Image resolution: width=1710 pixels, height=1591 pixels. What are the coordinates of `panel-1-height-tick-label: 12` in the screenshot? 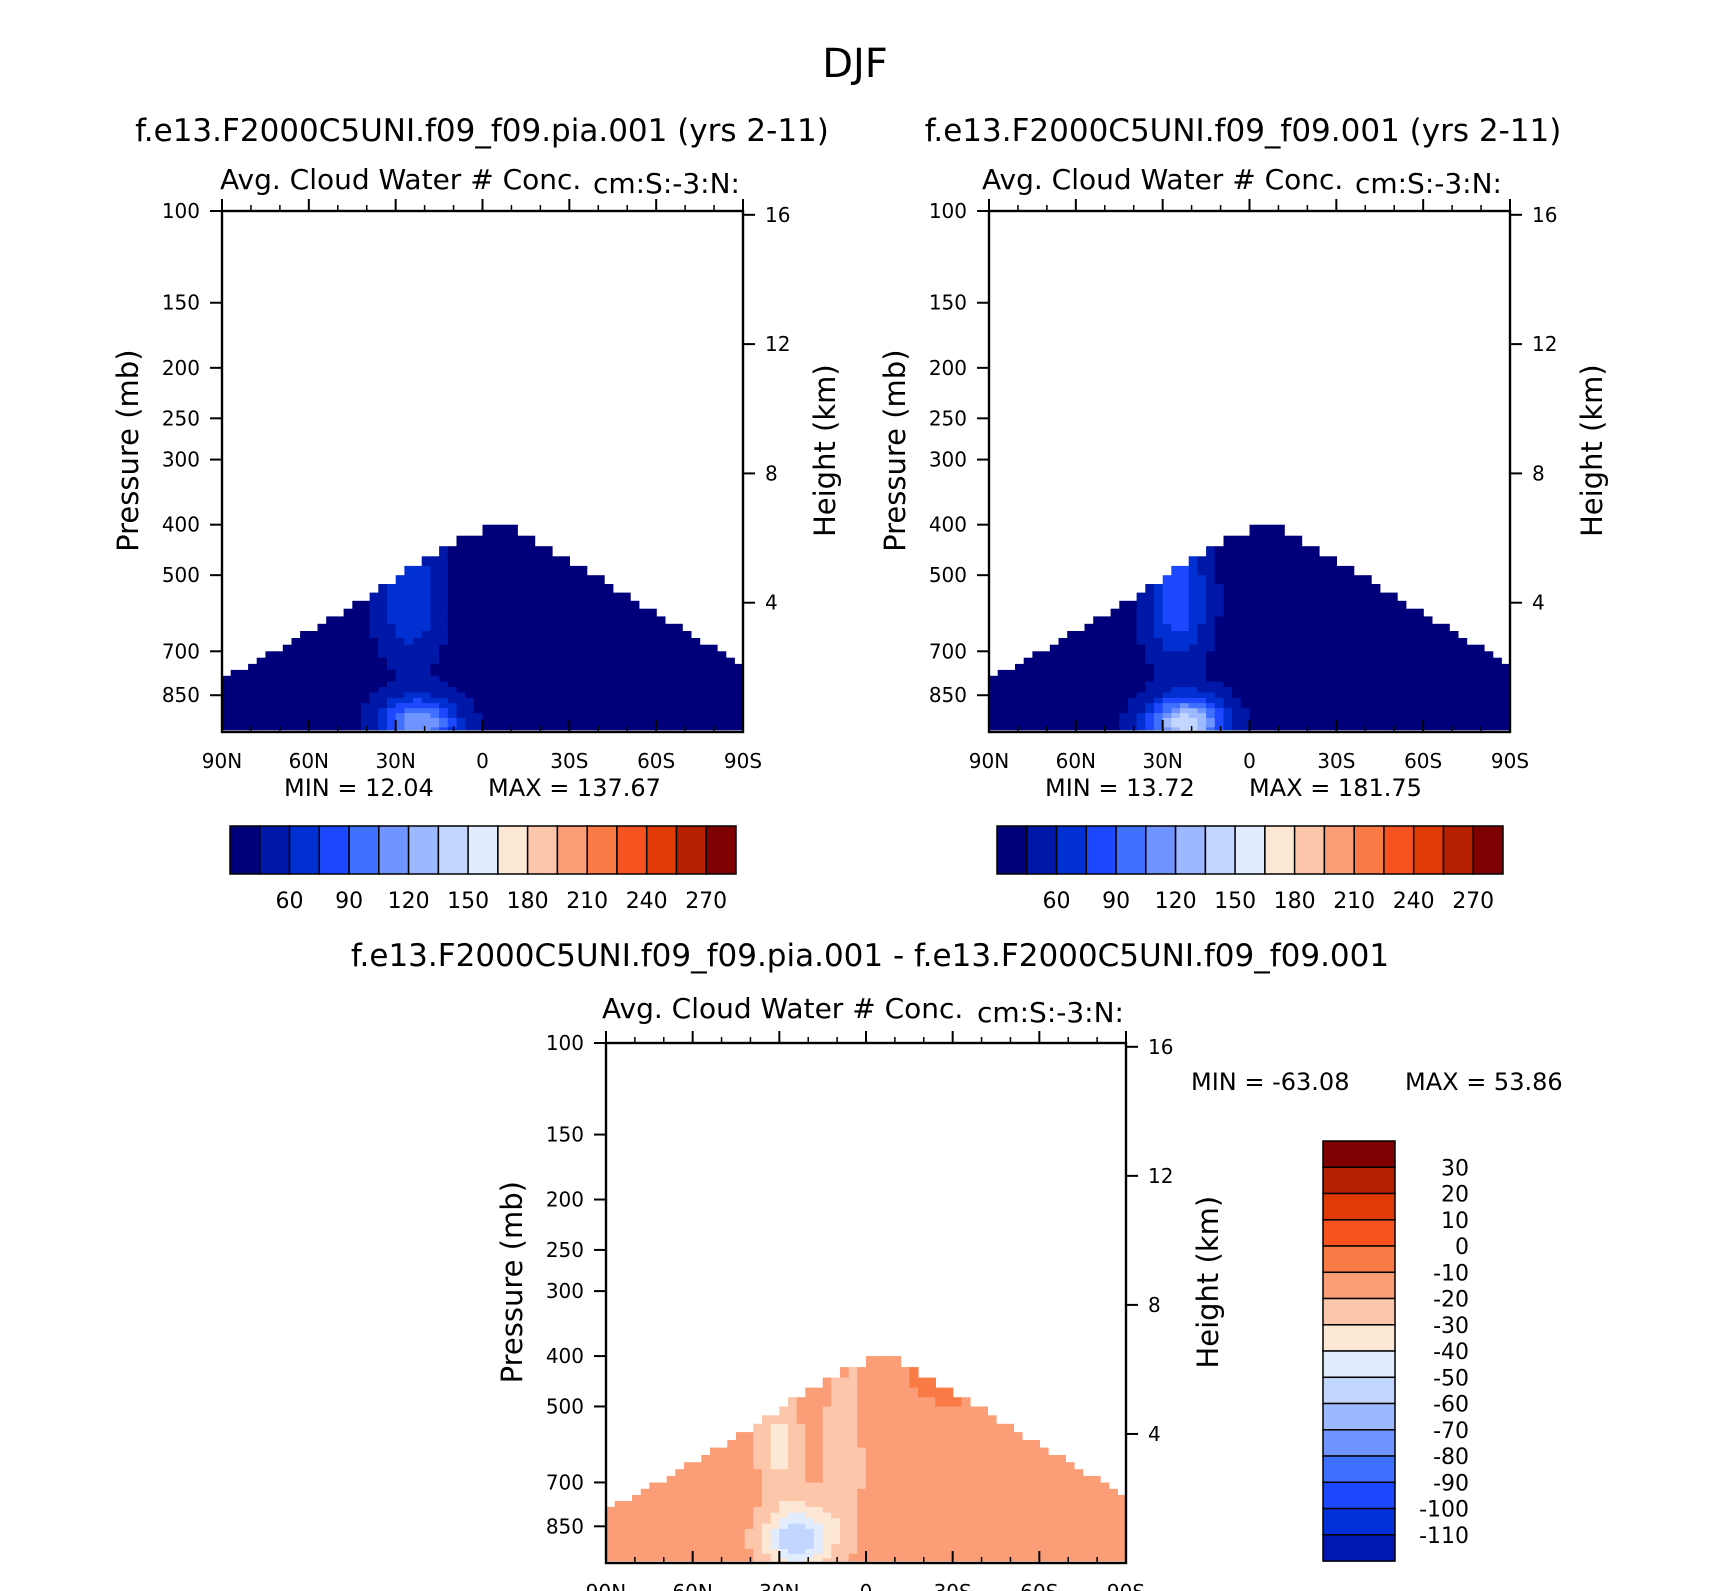 It's located at (777, 344).